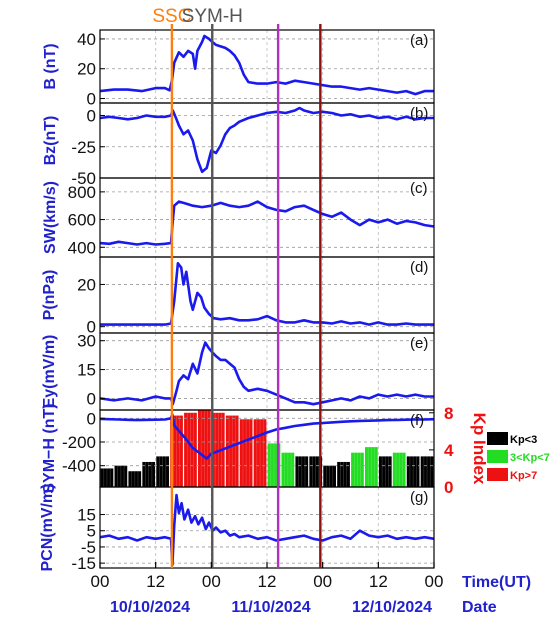  What do you see at coordinates (378, 581) in the screenshot?
I see `xtick-label-5: 12` at bounding box center [378, 581].